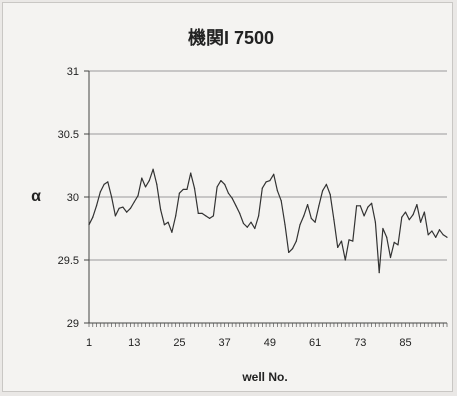  What do you see at coordinates (68, 135) in the screenshot?
I see `y-tick-label: 30.5` at bounding box center [68, 135].